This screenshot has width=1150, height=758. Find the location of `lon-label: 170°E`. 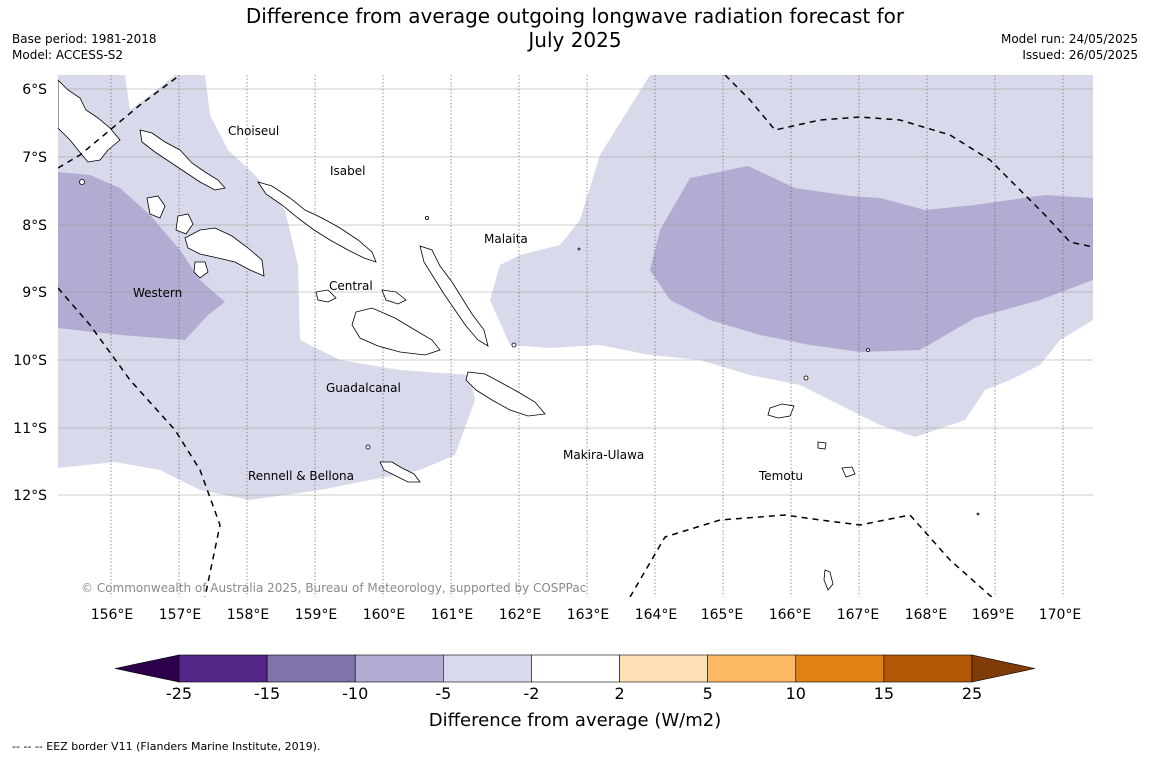

lon-label: 170°E is located at coordinates (1060, 615).